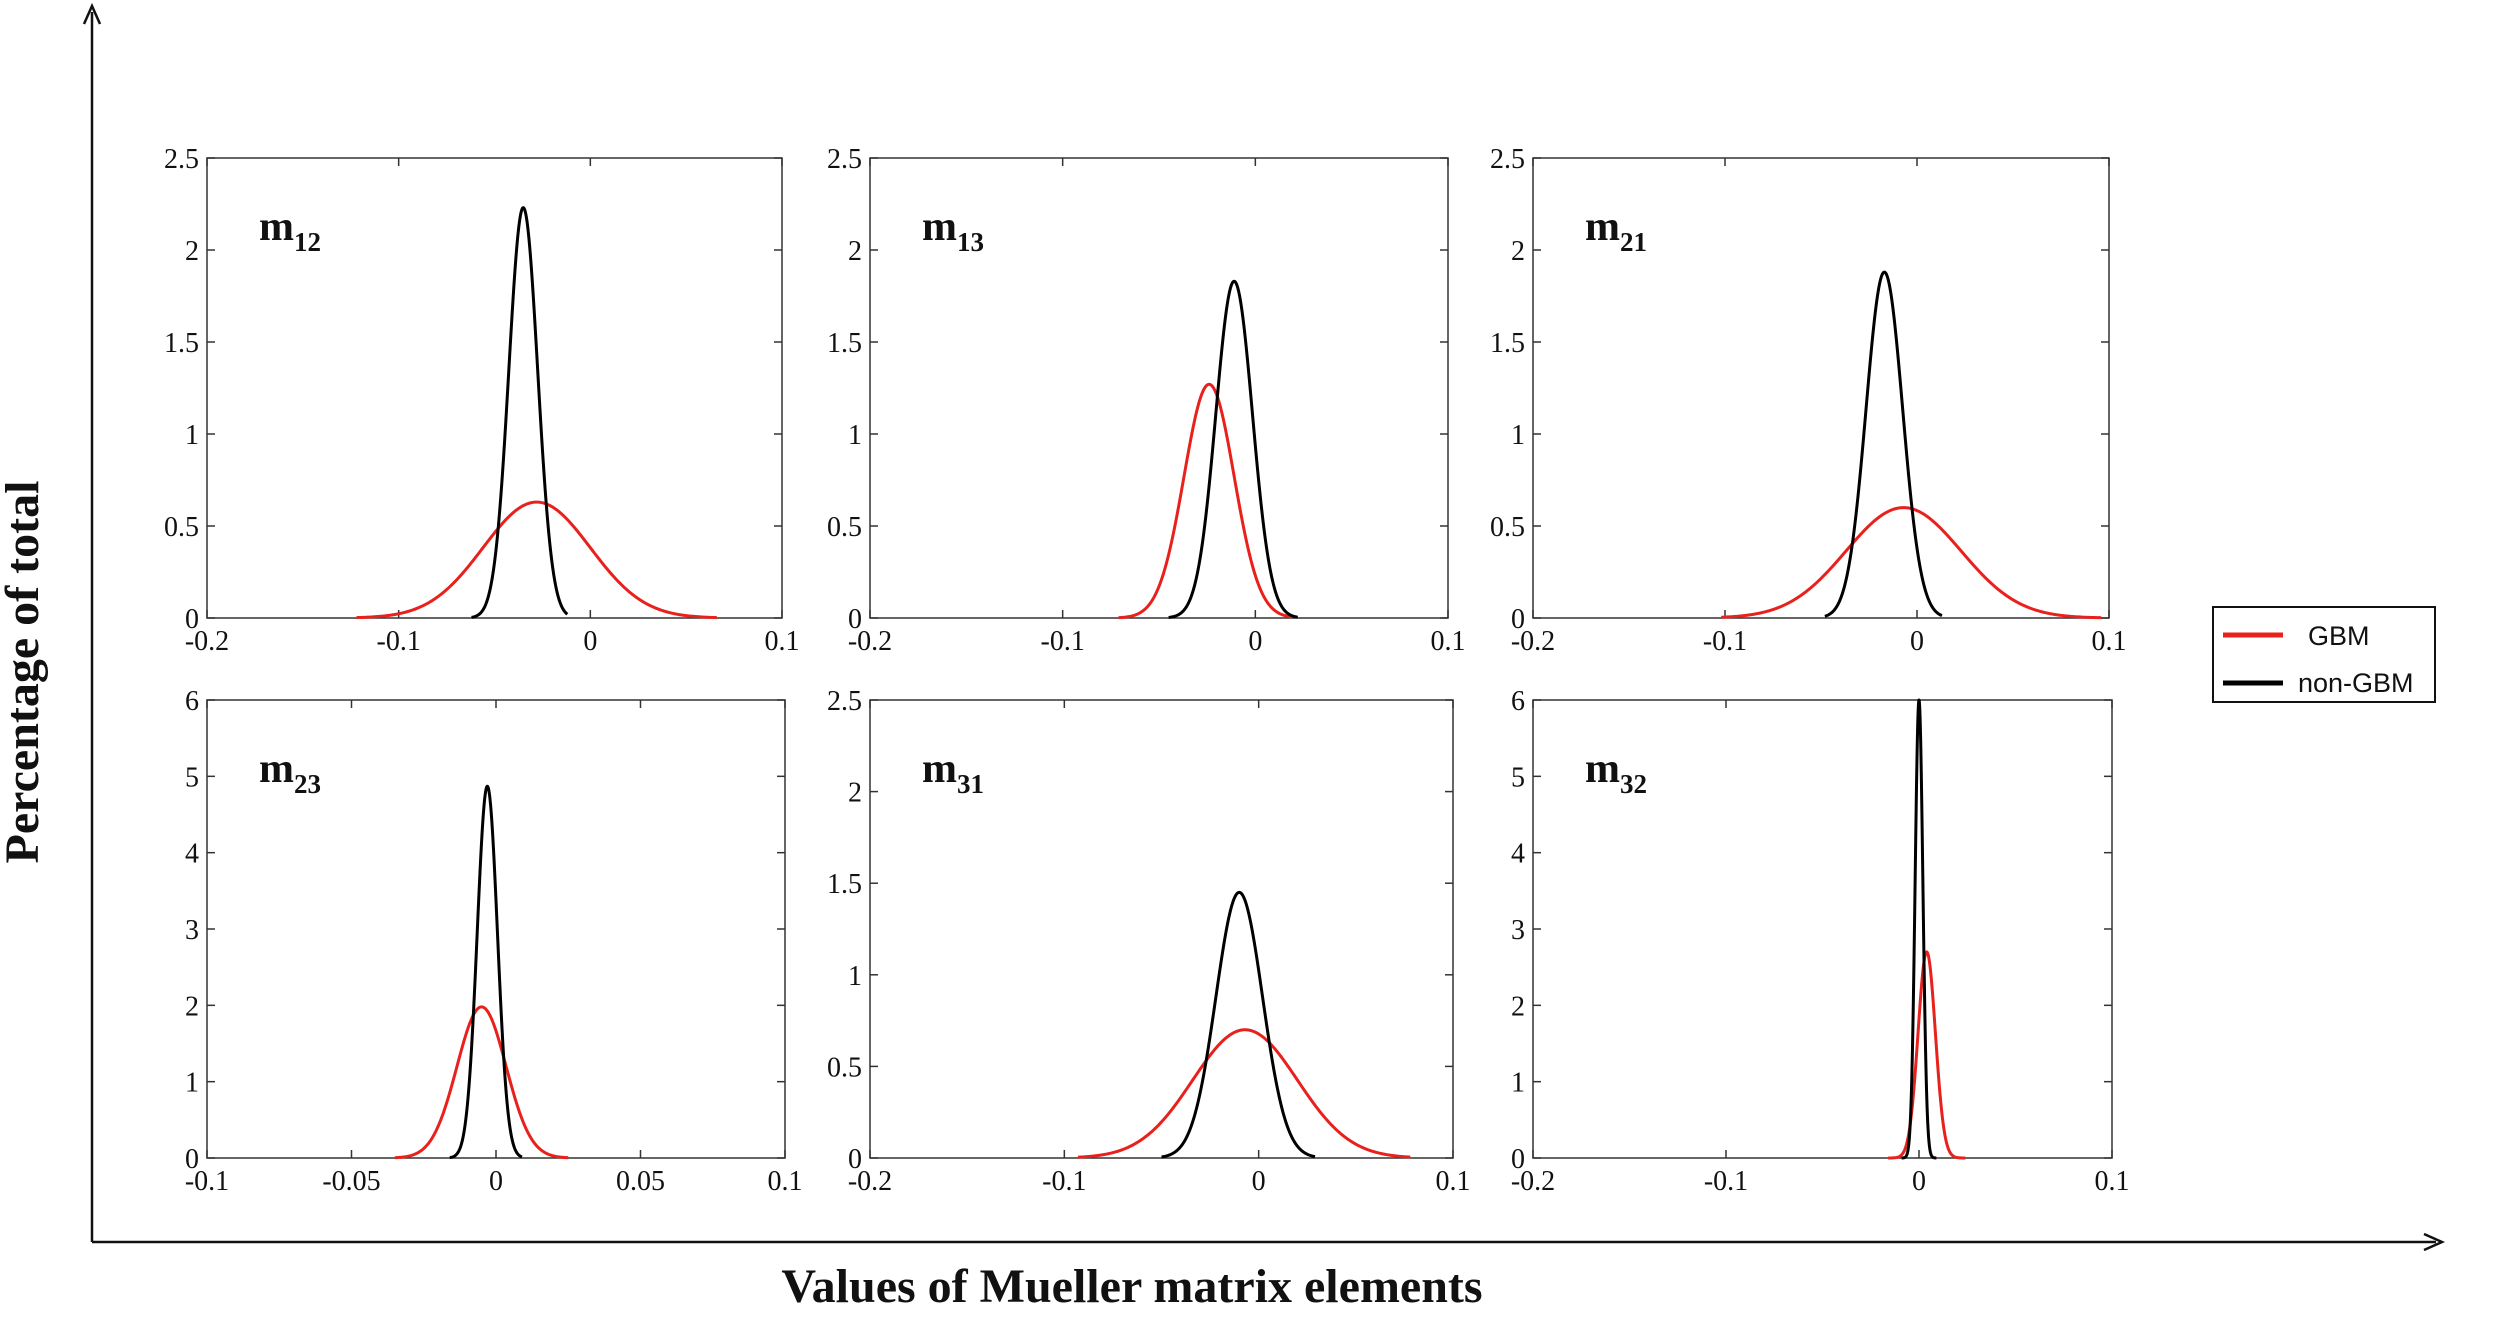 Image resolution: width=2500 pixels, height=1318 pixels. What do you see at coordinates (1633, 242) in the screenshot?
I see `panel-label-subscript: 21` at bounding box center [1633, 242].